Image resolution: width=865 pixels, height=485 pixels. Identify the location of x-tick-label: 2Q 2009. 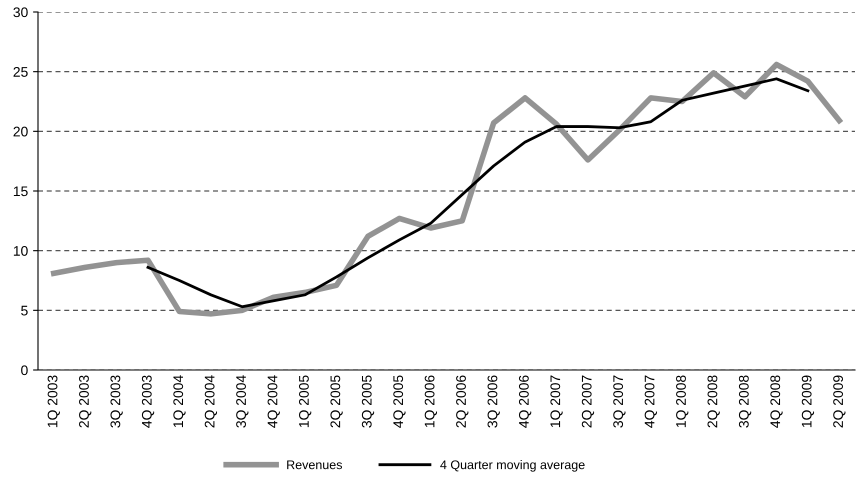
(839, 402).